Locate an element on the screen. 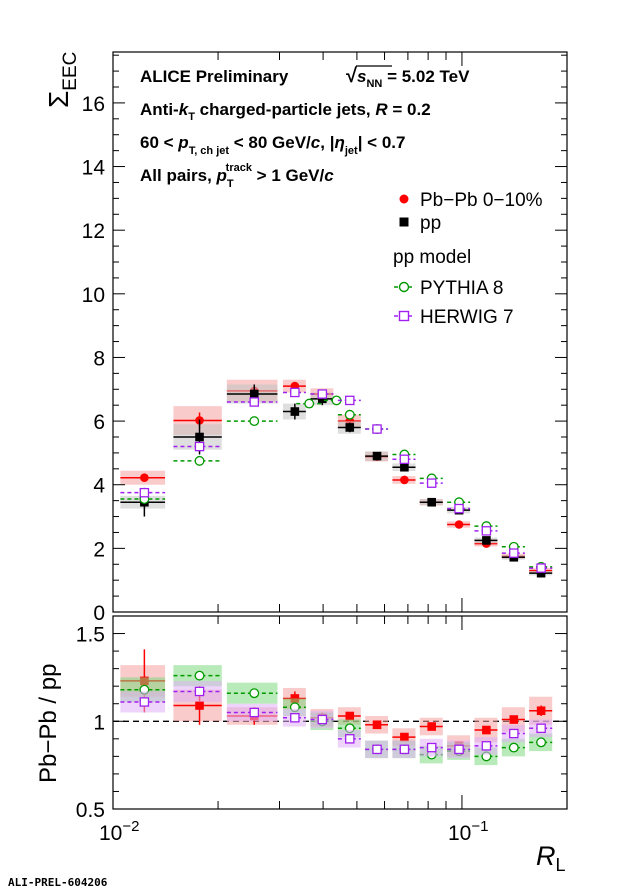 This screenshot has width=620, height=894. y-title-sigma: Σ is located at coordinates (58, 99).